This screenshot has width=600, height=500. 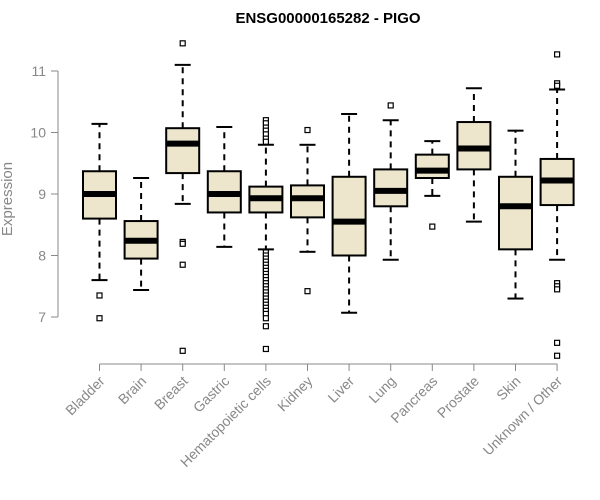 I want to click on y-tick-label: 8, so click(x=42, y=256).